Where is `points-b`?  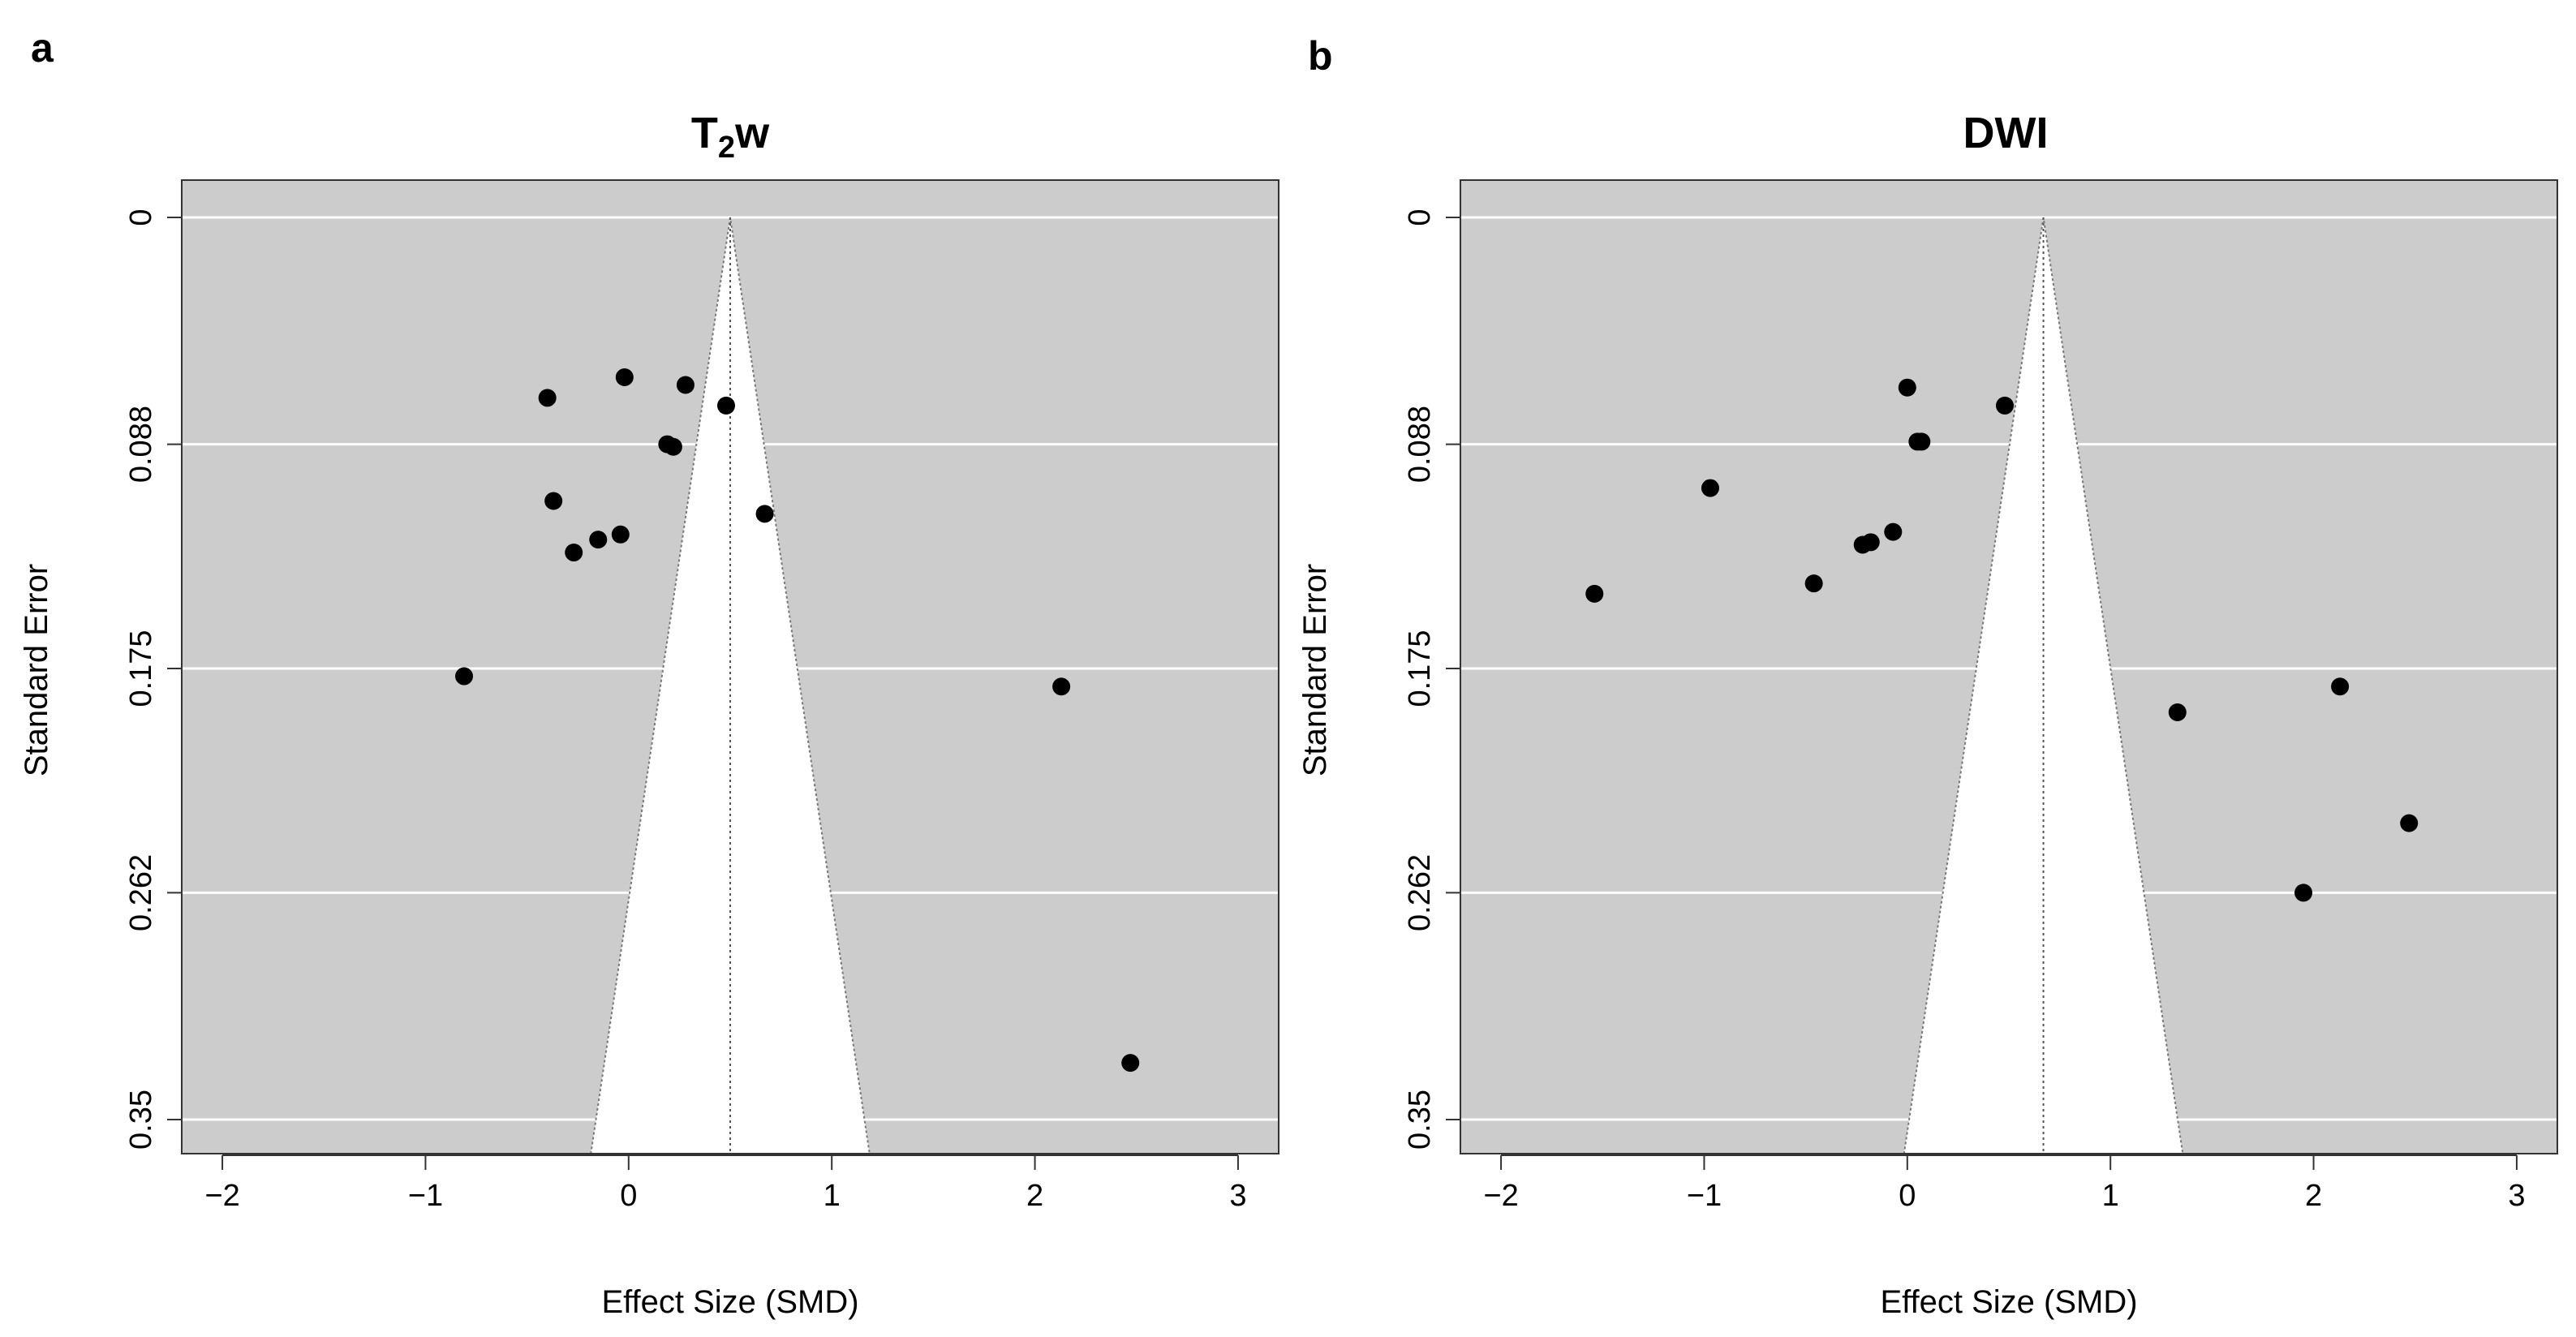 points-b is located at coordinates (2002, 640).